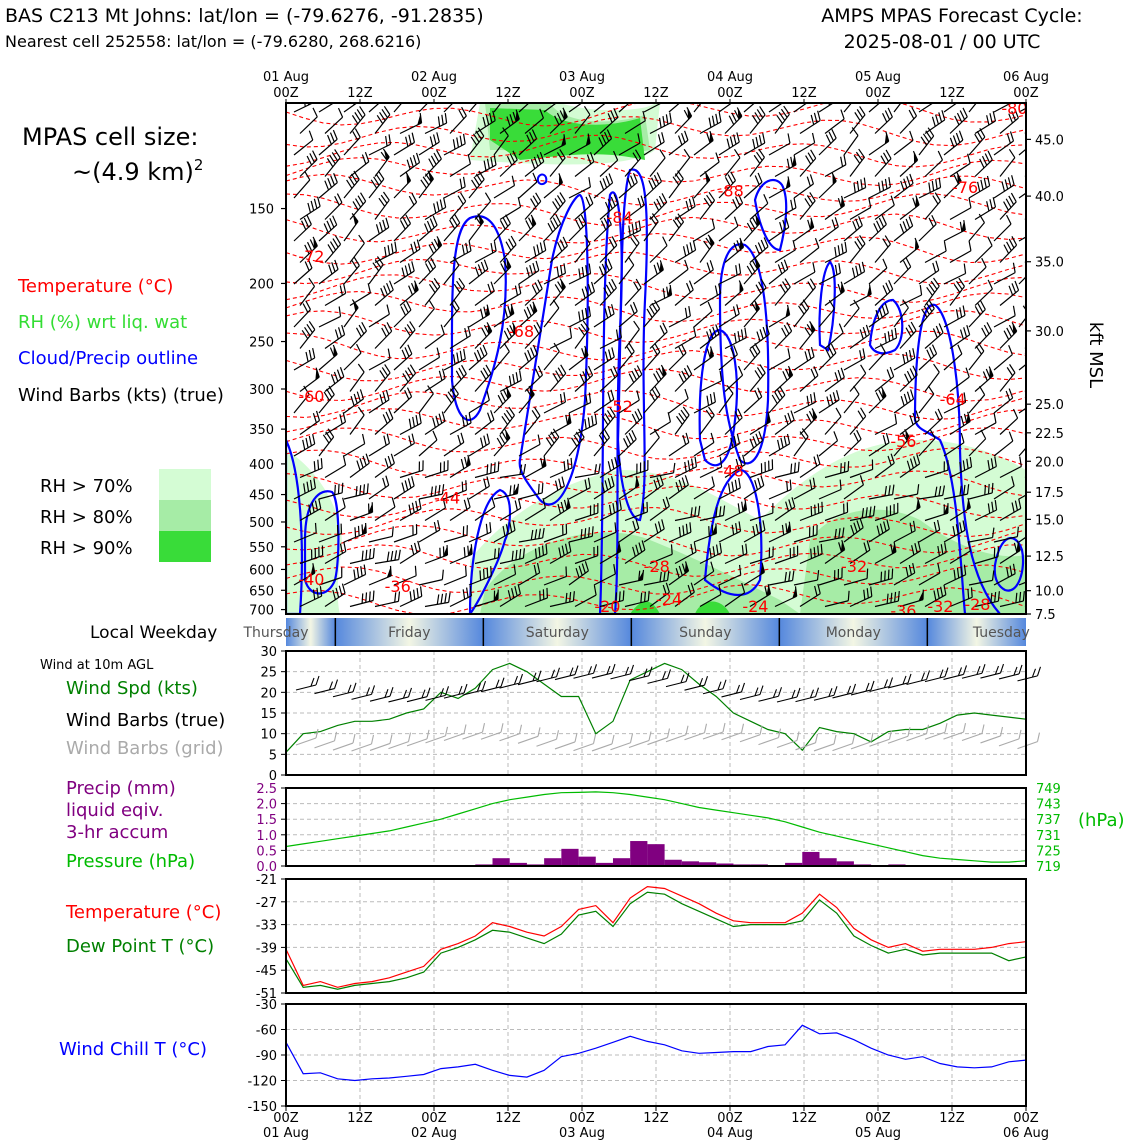  What do you see at coordinates (508, 93) in the screenshot?
I see `top-hour-label: 12Z` at bounding box center [508, 93].